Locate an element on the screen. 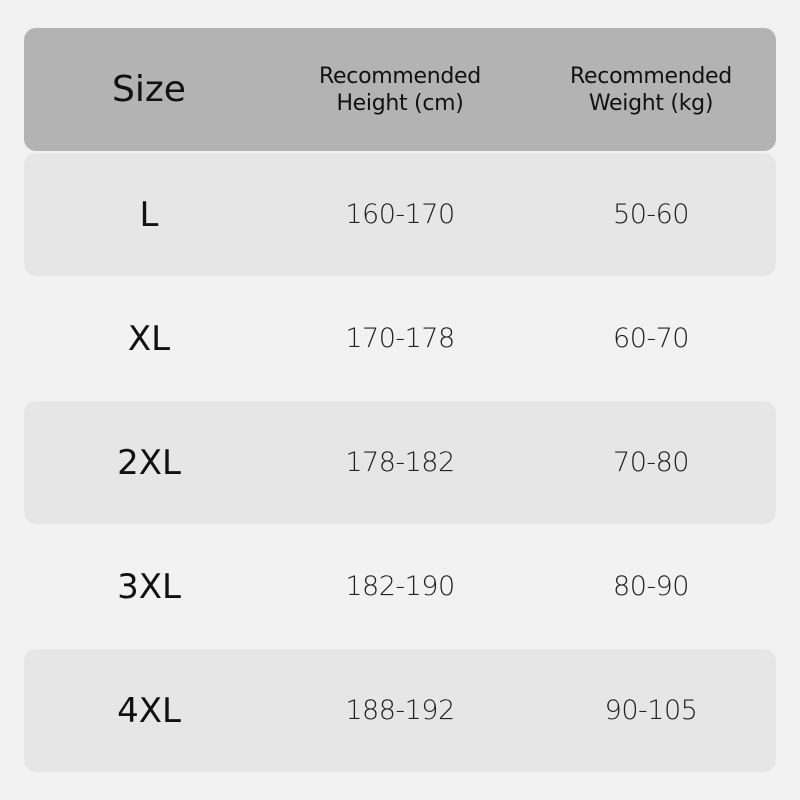 The width and height of the screenshot is (800, 800). header-height-line1: Recommended is located at coordinates (400, 76).